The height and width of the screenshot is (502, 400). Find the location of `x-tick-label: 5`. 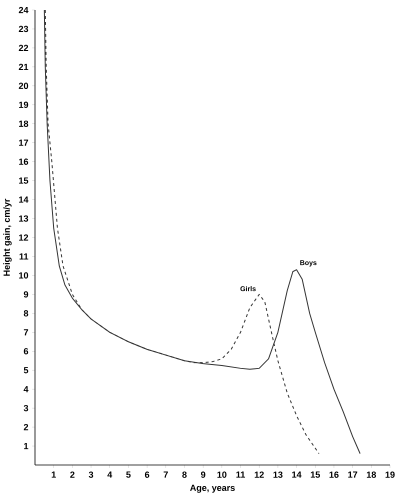

x-tick-label: 5 is located at coordinates (128, 475).